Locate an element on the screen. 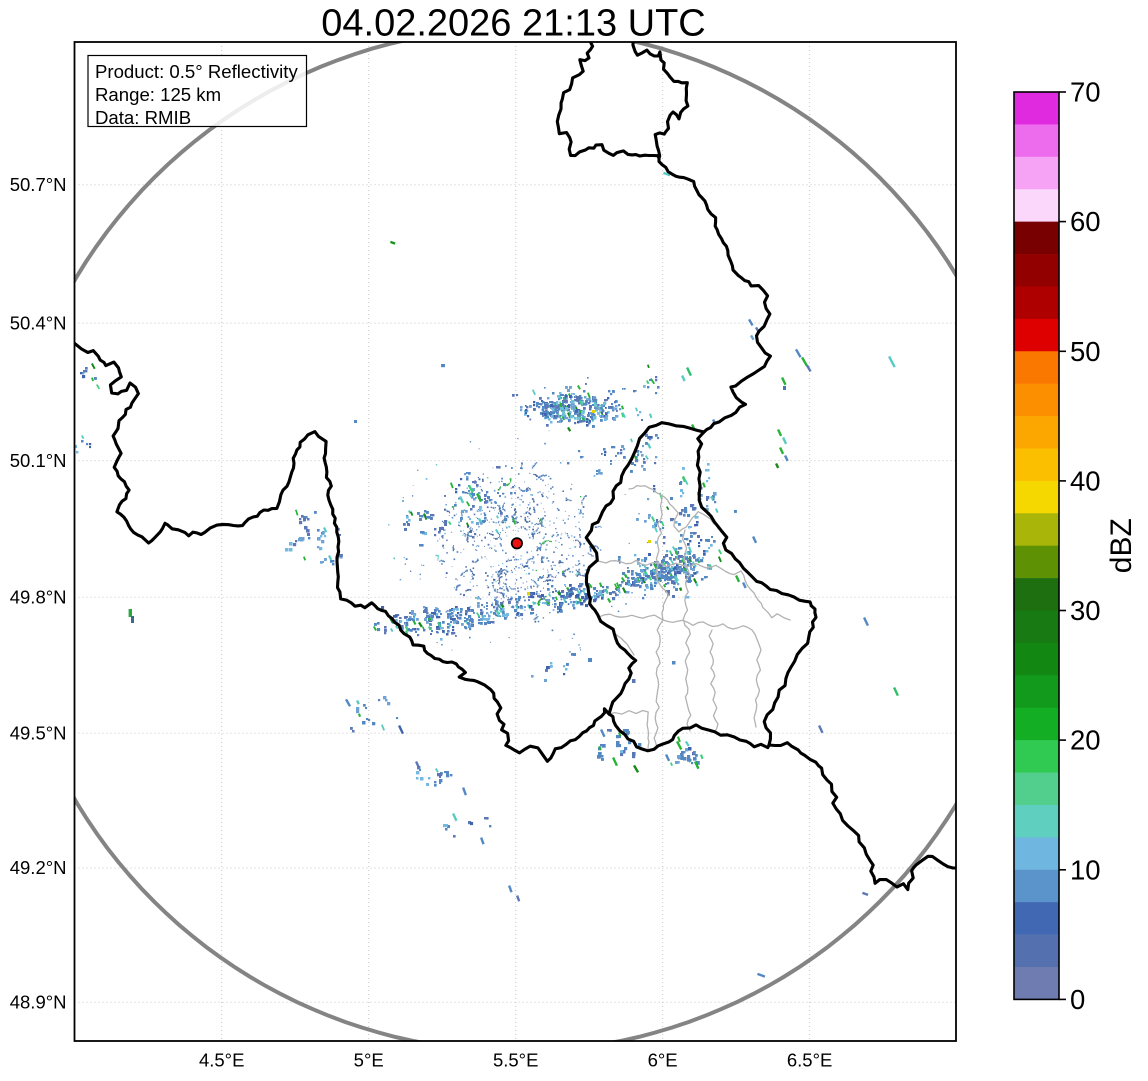 Image resolution: width=1148 pixels, height=1081 pixels. svg-text: 4.5°E is located at coordinates (221, 1060).